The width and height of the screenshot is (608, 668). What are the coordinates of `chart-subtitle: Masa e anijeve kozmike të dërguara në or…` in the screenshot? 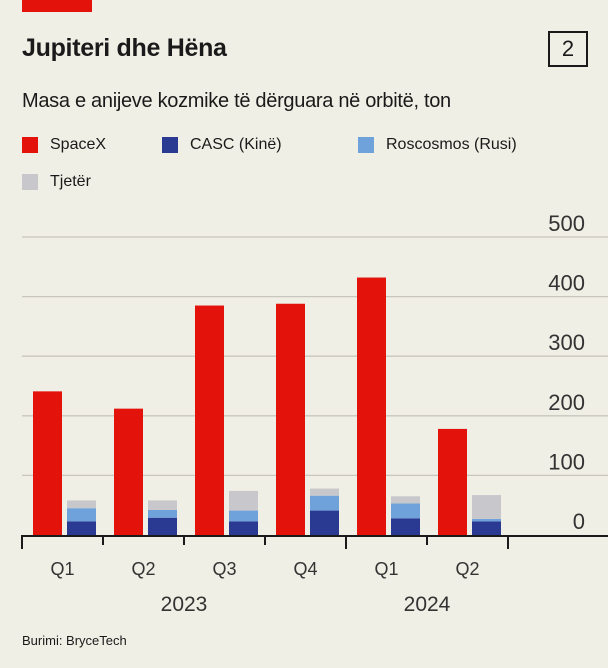 It's located at (236, 101).